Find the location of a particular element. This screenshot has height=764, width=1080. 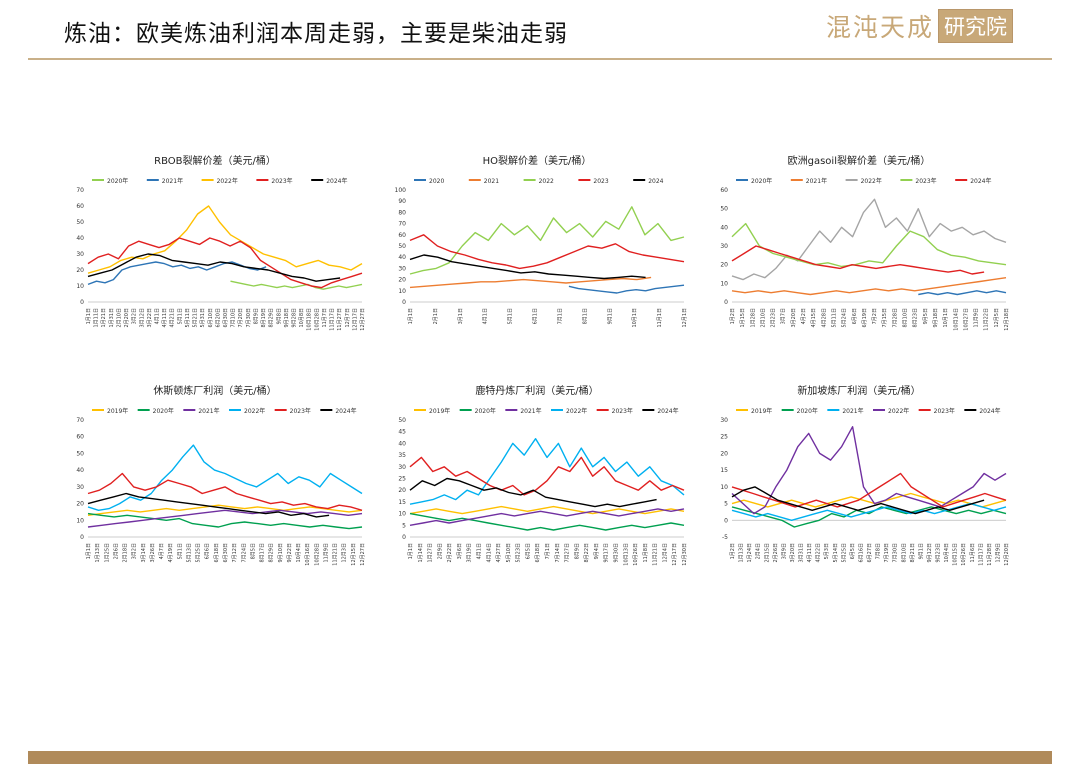

x-tick-label: 10月8日 is located at coordinates (302, 318).